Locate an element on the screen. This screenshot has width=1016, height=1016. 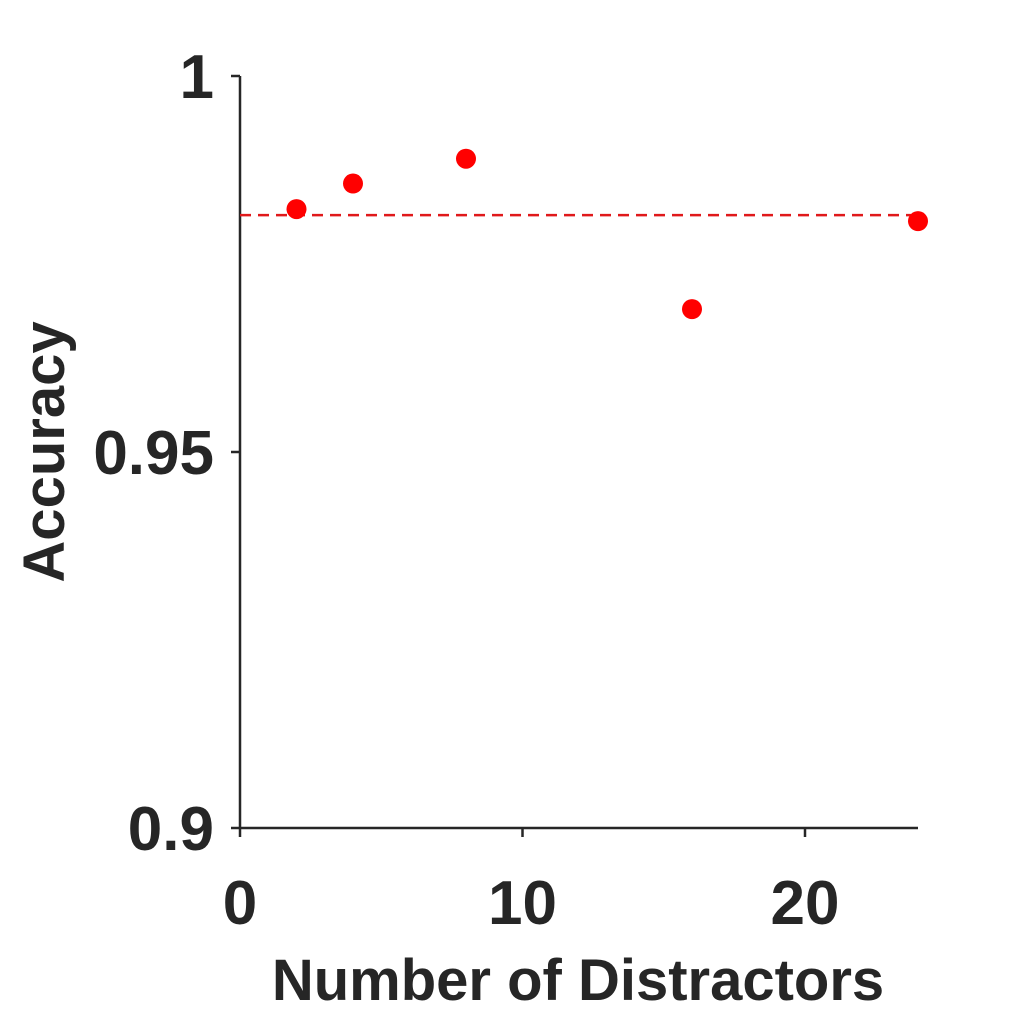
y-tick-label: 1 is located at coordinates (197, 77).